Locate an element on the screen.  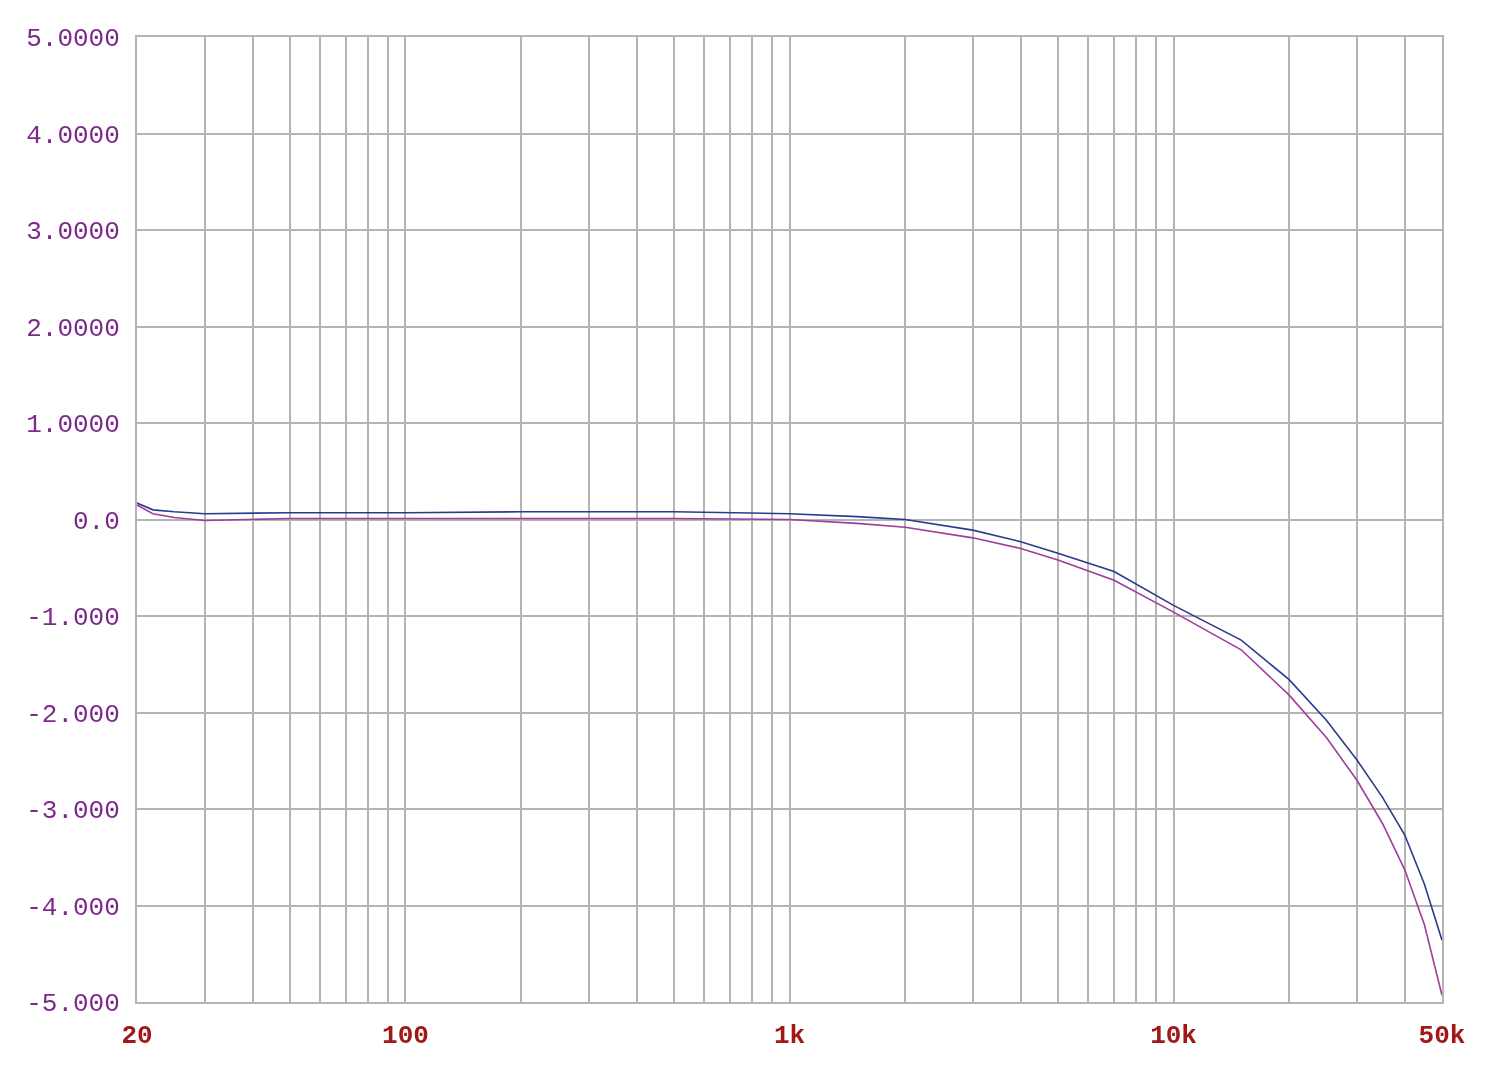
y-tick-label: -1.000 is located at coordinates (73, 618).